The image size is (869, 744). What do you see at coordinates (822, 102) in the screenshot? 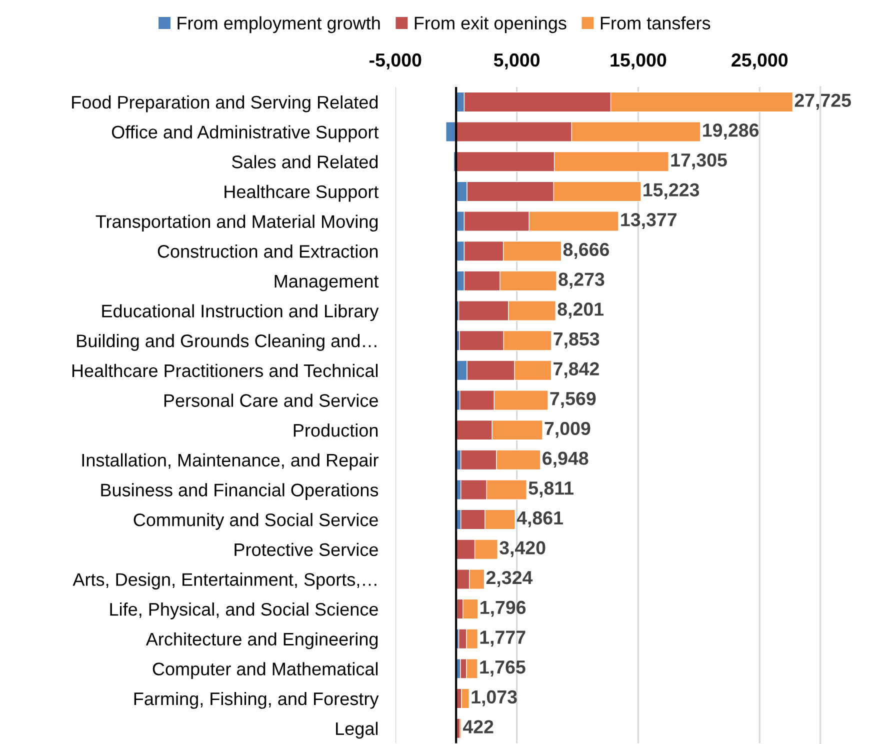
I see `total-label: 27,725` at bounding box center [822, 102].